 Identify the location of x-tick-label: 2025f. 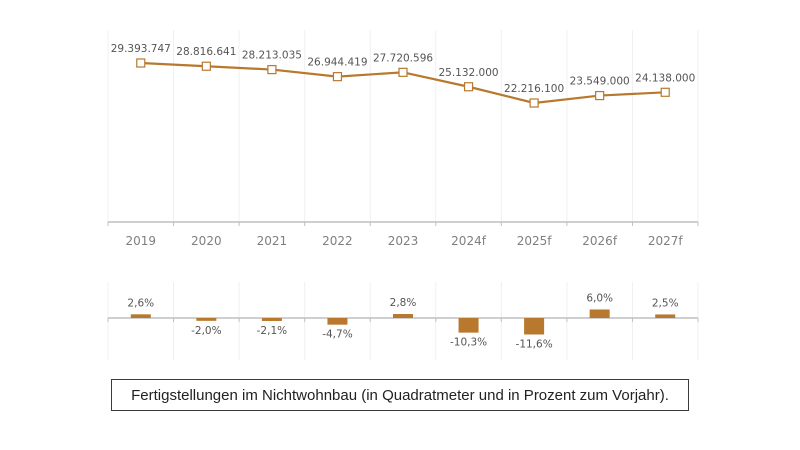
(535, 241).